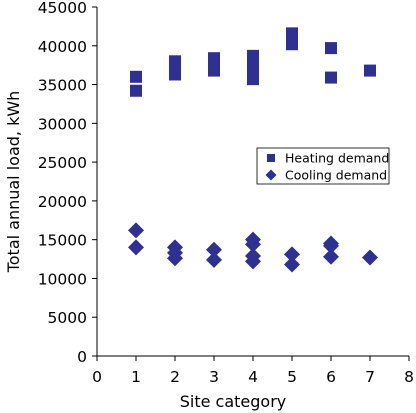  What do you see at coordinates (336, 175) in the screenshot?
I see `legend-label: Cooling demand` at bounding box center [336, 175].